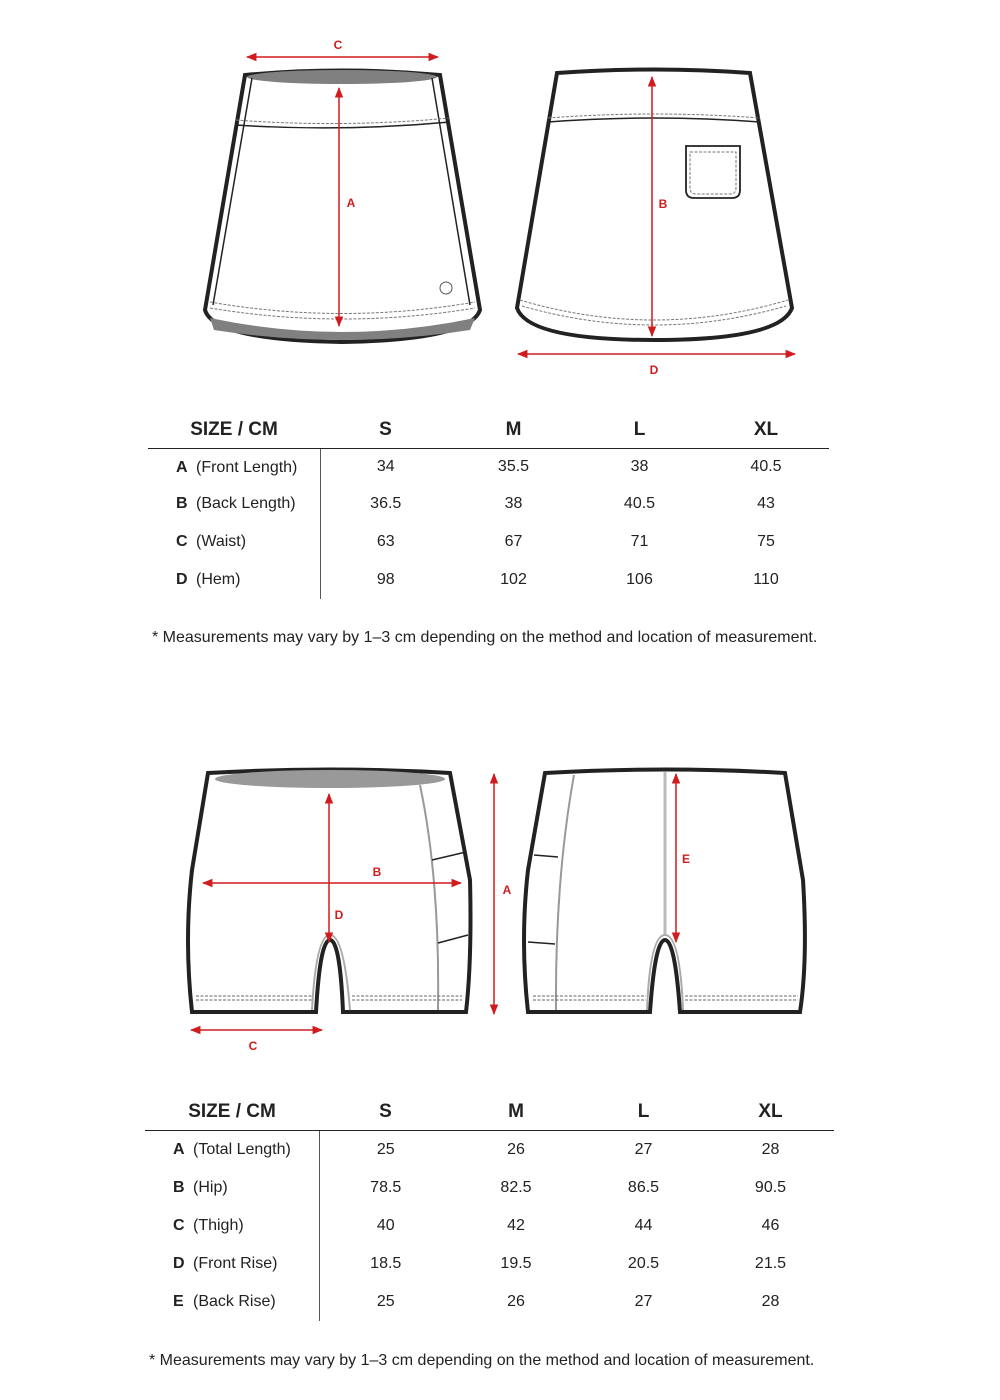 The width and height of the screenshot is (1000, 1400). What do you see at coordinates (218, 579) in the screenshot?
I see `measure-name: (Hem)` at bounding box center [218, 579].